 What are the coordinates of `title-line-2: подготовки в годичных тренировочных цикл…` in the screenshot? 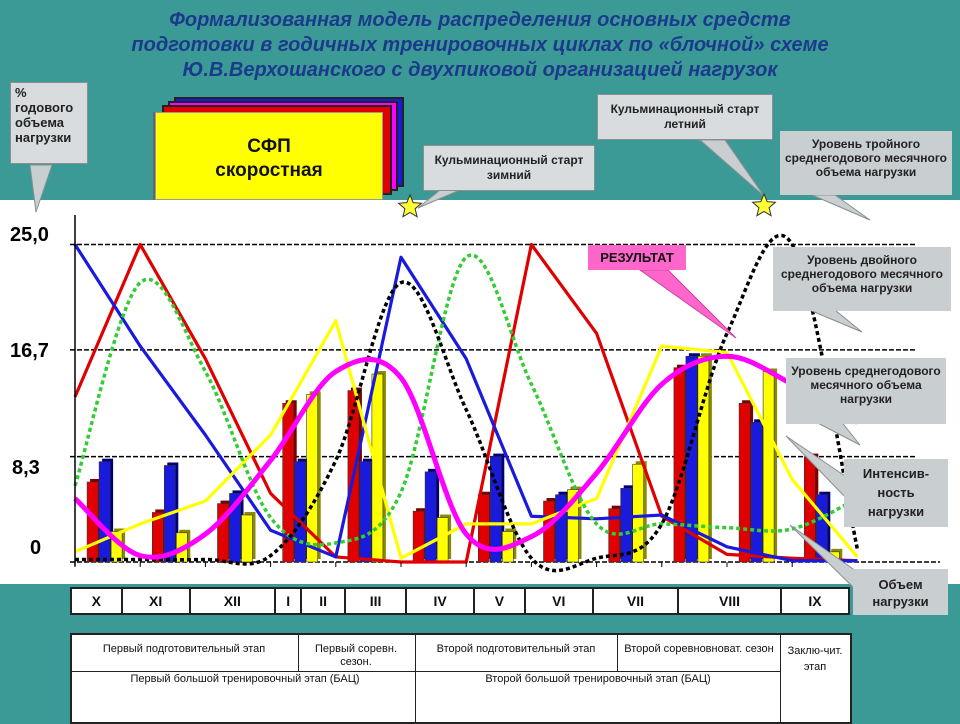 It's located at (480, 45).